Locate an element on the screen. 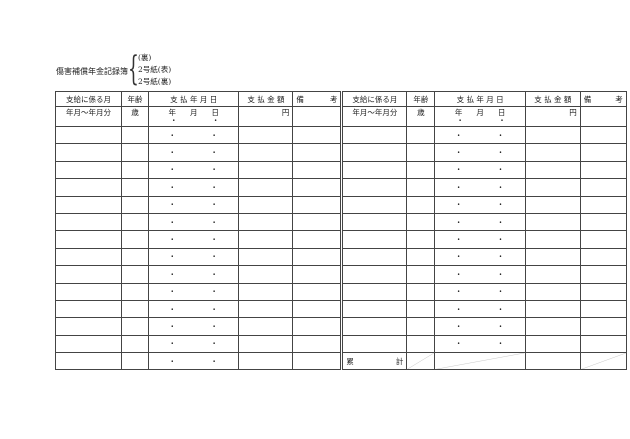 The width and height of the screenshot is (630, 439). total-amount-cell is located at coordinates (552, 361).